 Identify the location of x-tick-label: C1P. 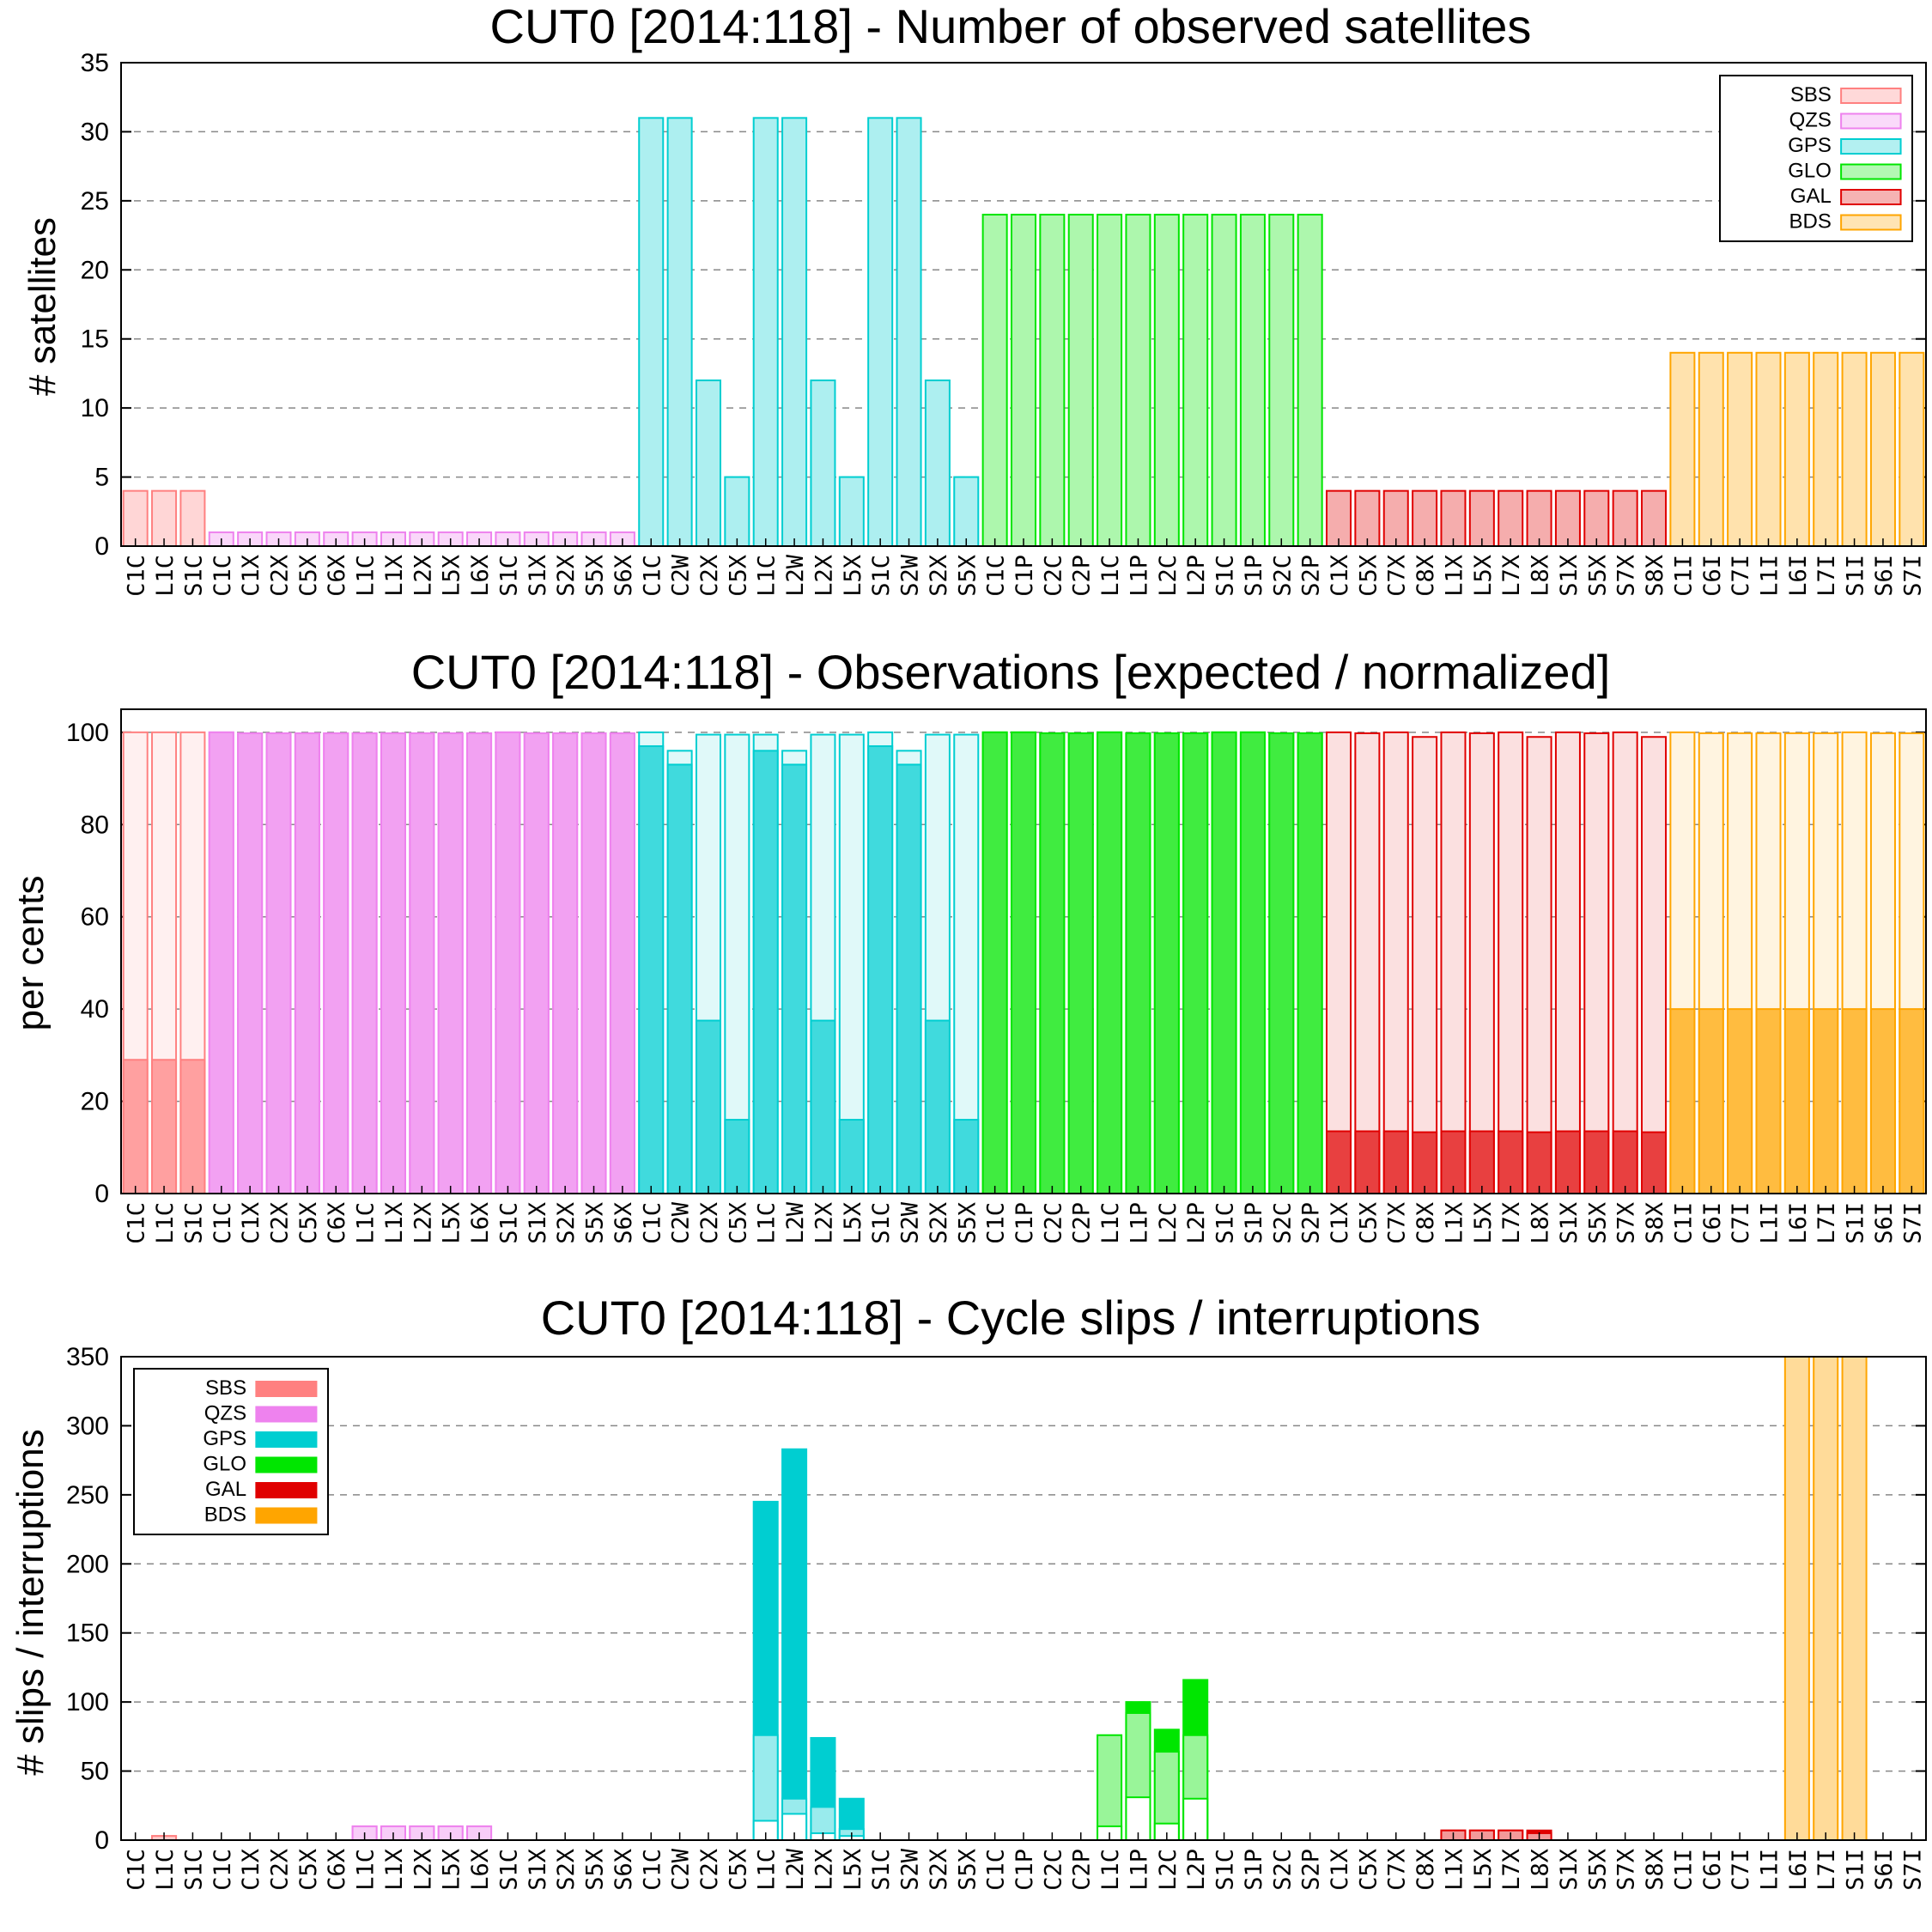
(1025, 576).